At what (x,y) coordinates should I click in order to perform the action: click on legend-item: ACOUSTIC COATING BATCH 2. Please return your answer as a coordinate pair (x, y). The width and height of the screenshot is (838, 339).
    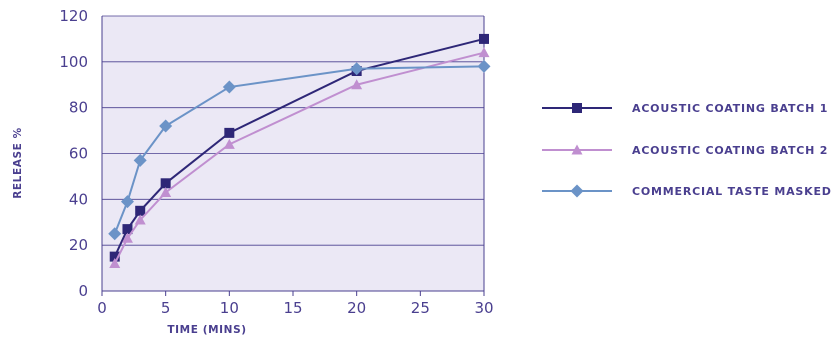
    Looking at the image, I should click on (685, 150).